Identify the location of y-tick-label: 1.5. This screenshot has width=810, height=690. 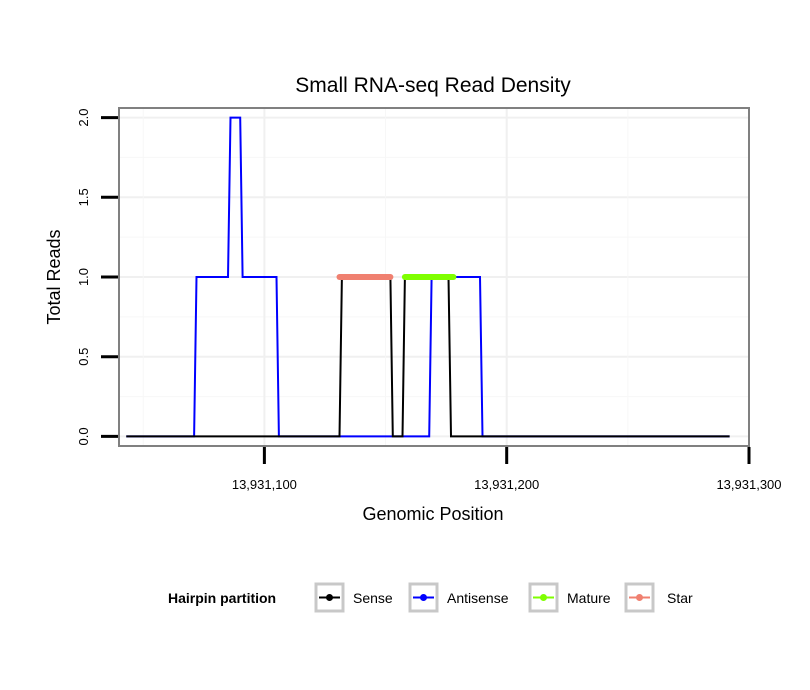
(83, 197).